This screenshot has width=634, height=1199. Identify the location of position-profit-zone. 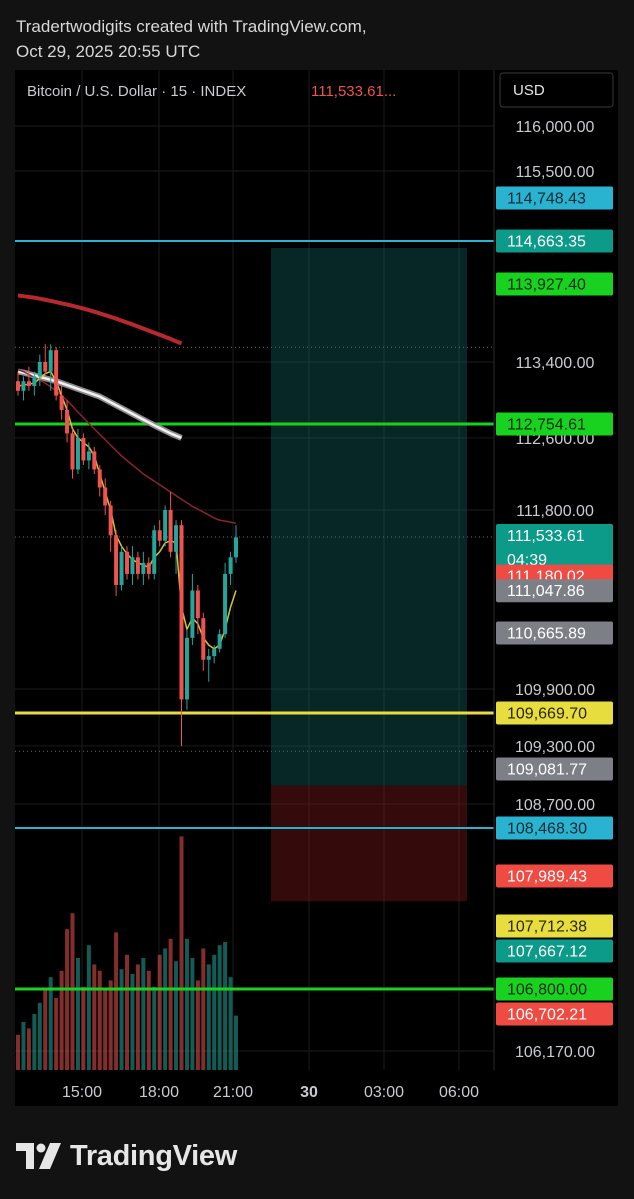
(369, 517).